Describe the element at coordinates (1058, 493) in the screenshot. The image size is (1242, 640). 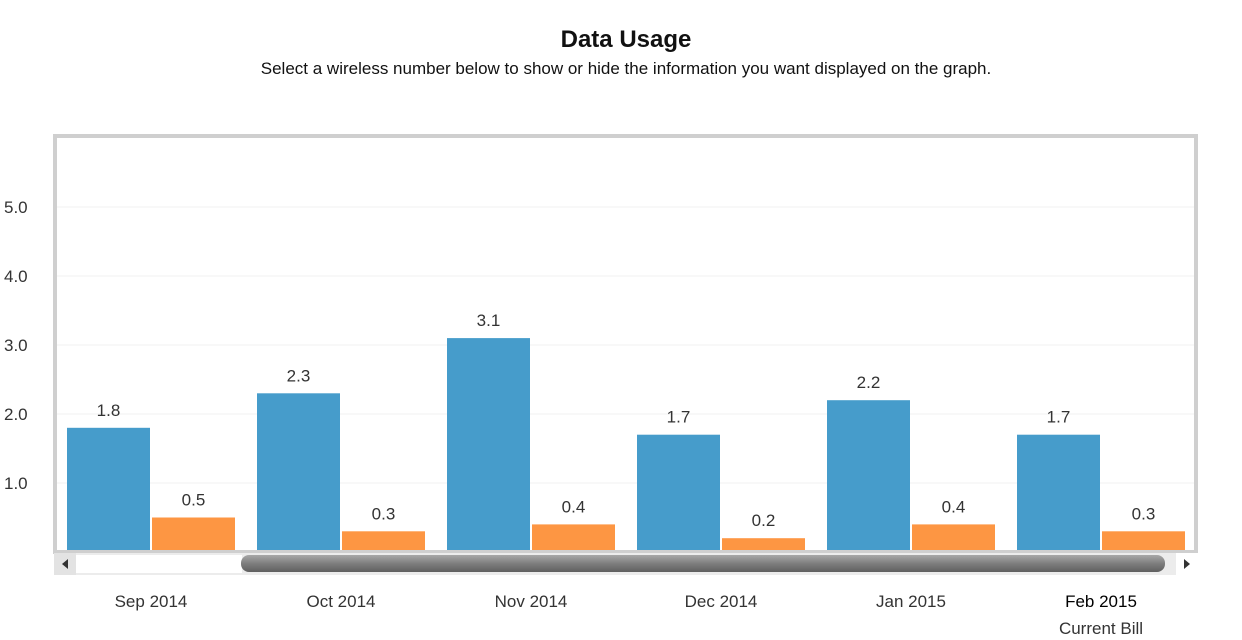
I see `bar-series-1-feb-2015` at that location.